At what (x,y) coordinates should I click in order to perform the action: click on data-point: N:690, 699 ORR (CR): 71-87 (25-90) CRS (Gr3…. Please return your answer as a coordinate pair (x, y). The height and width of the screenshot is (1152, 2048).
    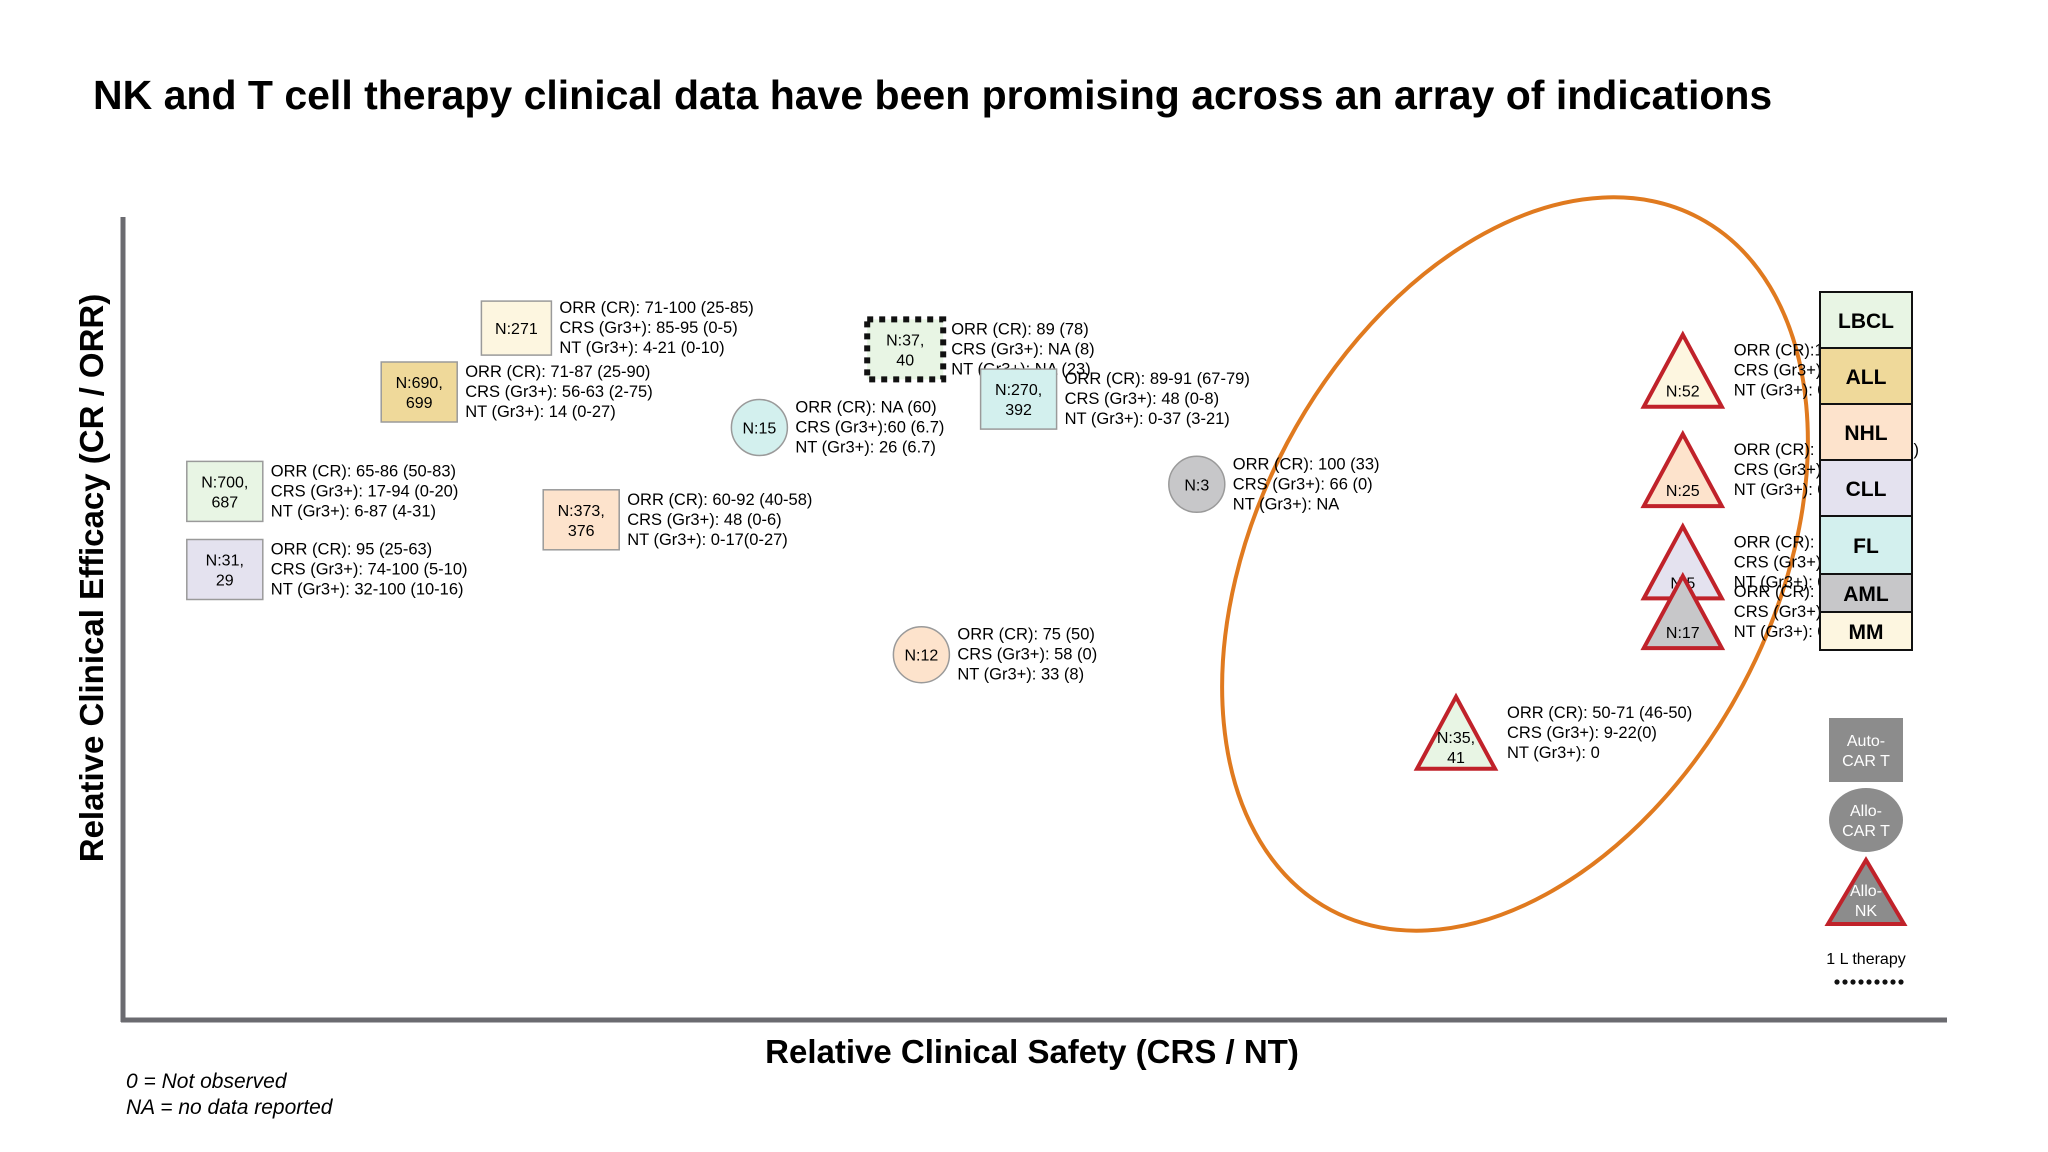
    Looking at the image, I should click on (516, 392).